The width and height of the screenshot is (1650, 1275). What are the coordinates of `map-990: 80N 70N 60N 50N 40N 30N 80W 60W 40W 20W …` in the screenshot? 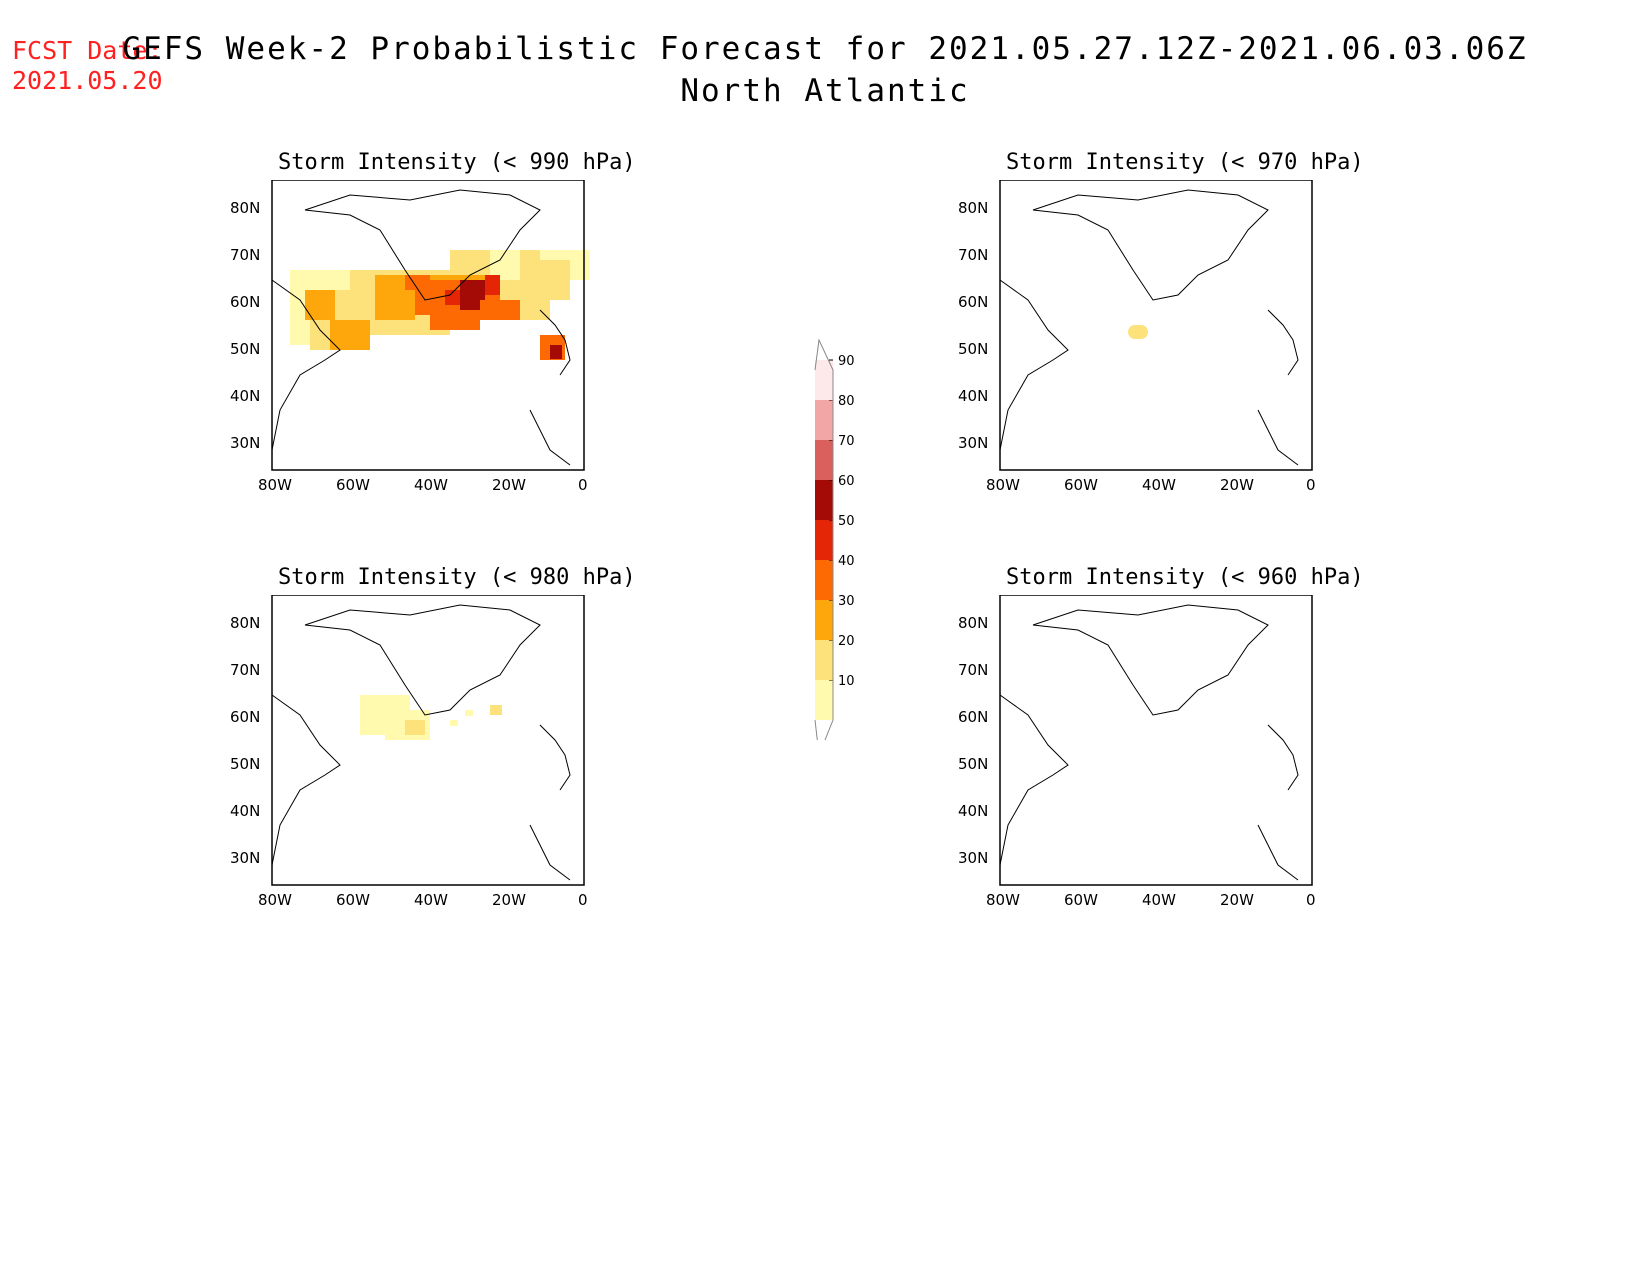 It's located at (410, 337).